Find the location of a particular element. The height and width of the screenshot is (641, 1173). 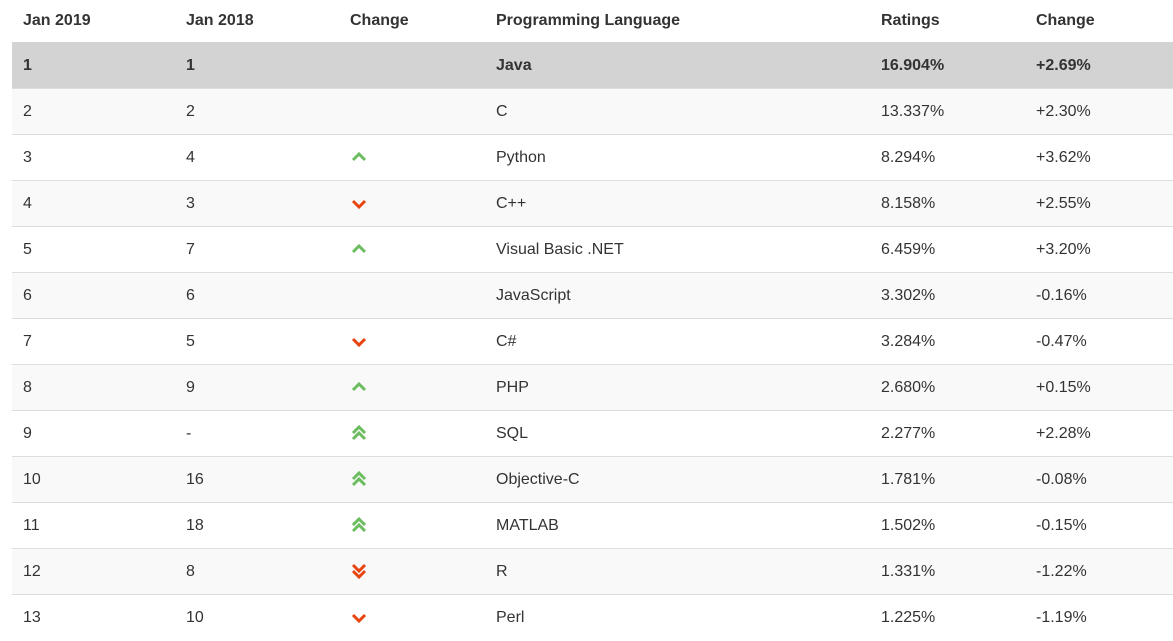

table-row: 10 16 Objective-C 1.781% -0.08% is located at coordinates (592, 479).